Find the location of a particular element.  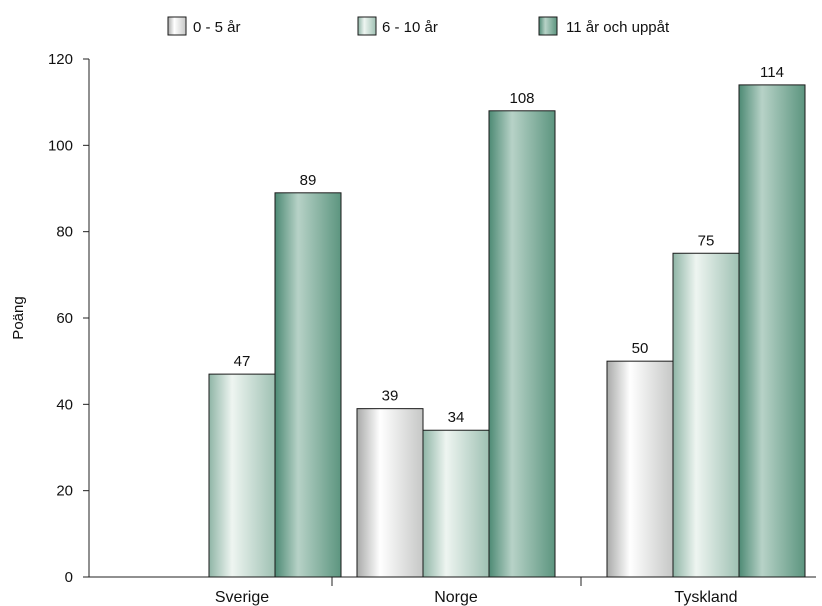

data-label: 39 is located at coordinates (390, 396).